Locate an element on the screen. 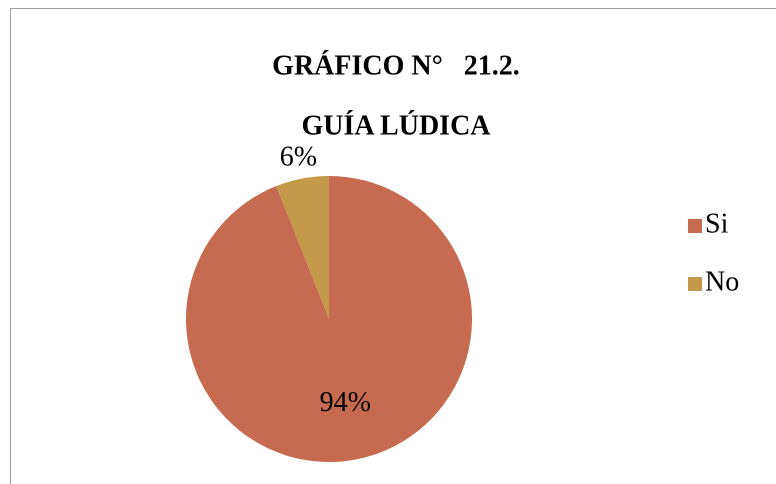 This screenshot has width=776, height=484. legend-label: No is located at coordinates (722, 281).